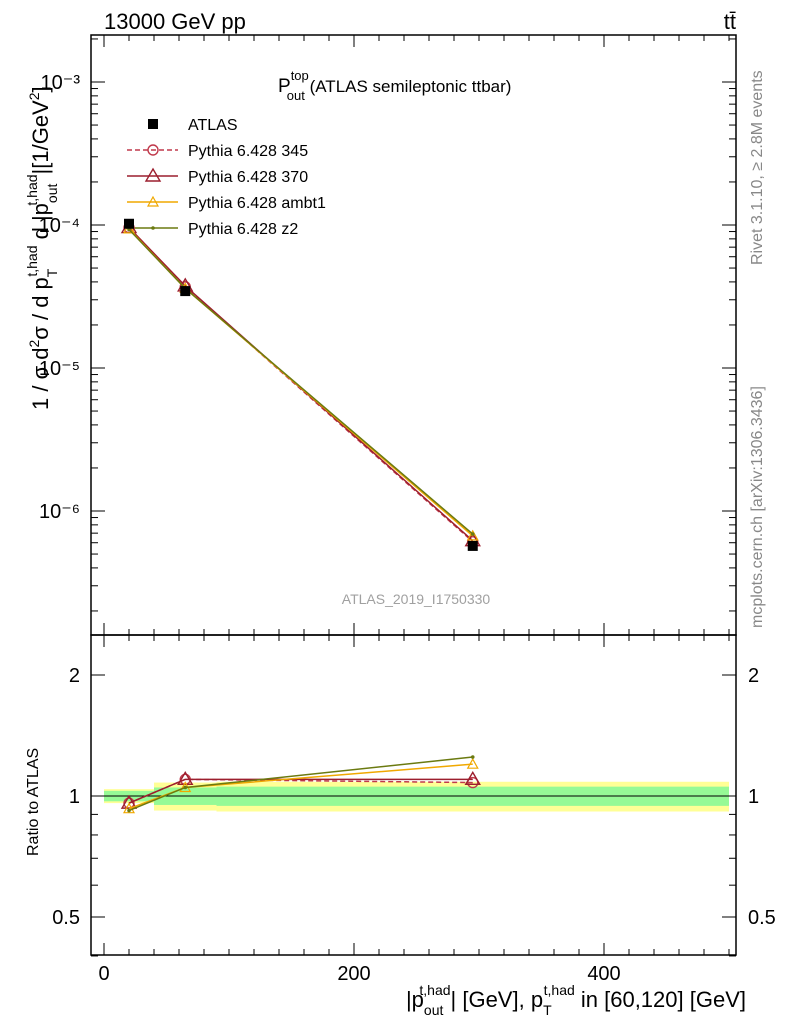 Image resolution: width=786 pixels, height=1024 pixels. I want to click on point-z2, so click(472, 534).